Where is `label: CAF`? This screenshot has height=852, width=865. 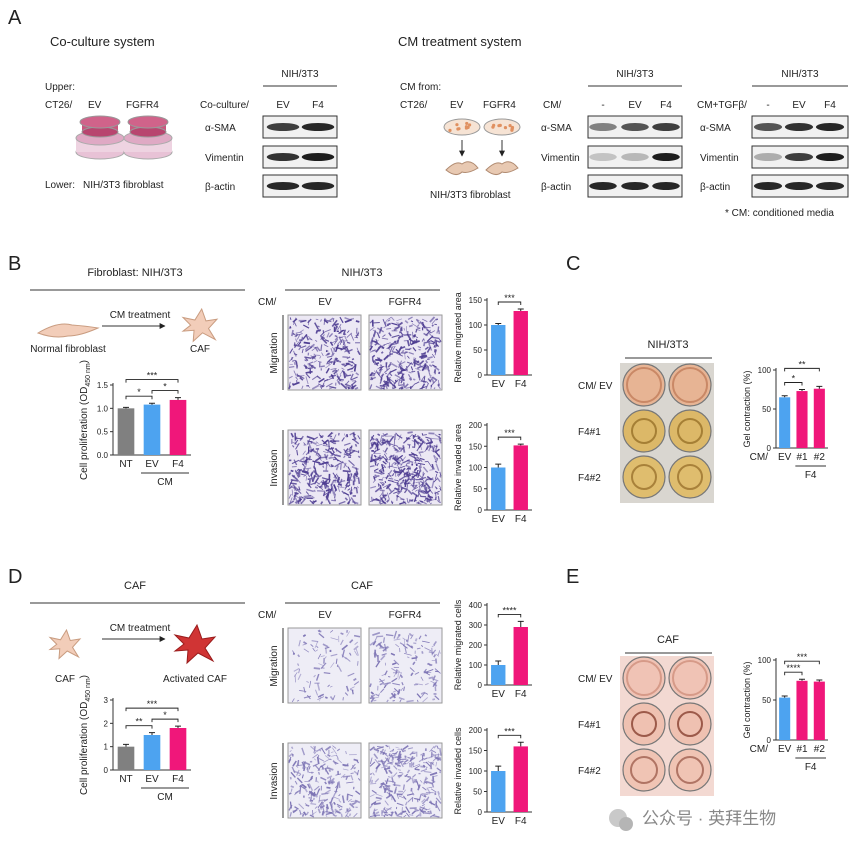 label: CAF is located at coordinates (65, 679).